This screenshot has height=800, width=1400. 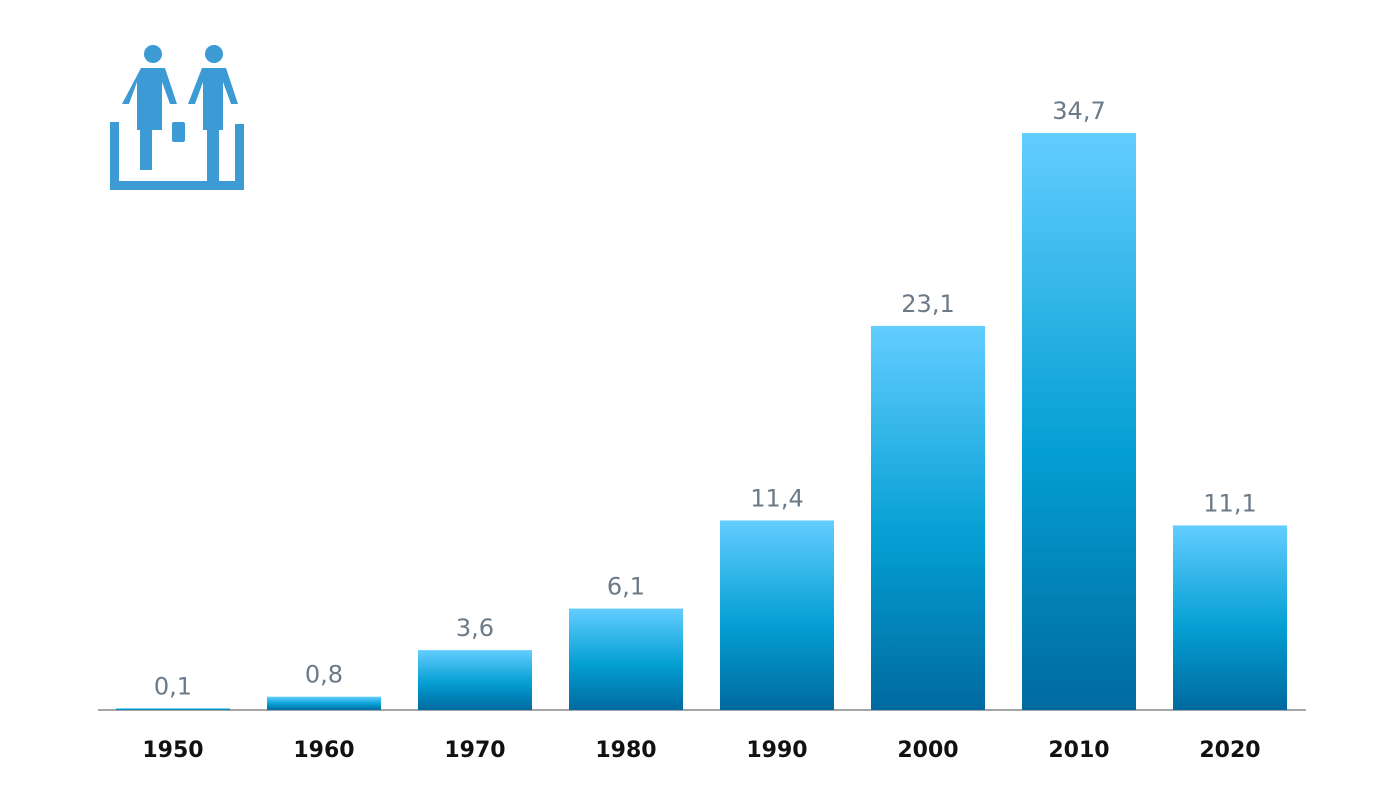 I want to click on bar-1990, so click(x=777, y=615).